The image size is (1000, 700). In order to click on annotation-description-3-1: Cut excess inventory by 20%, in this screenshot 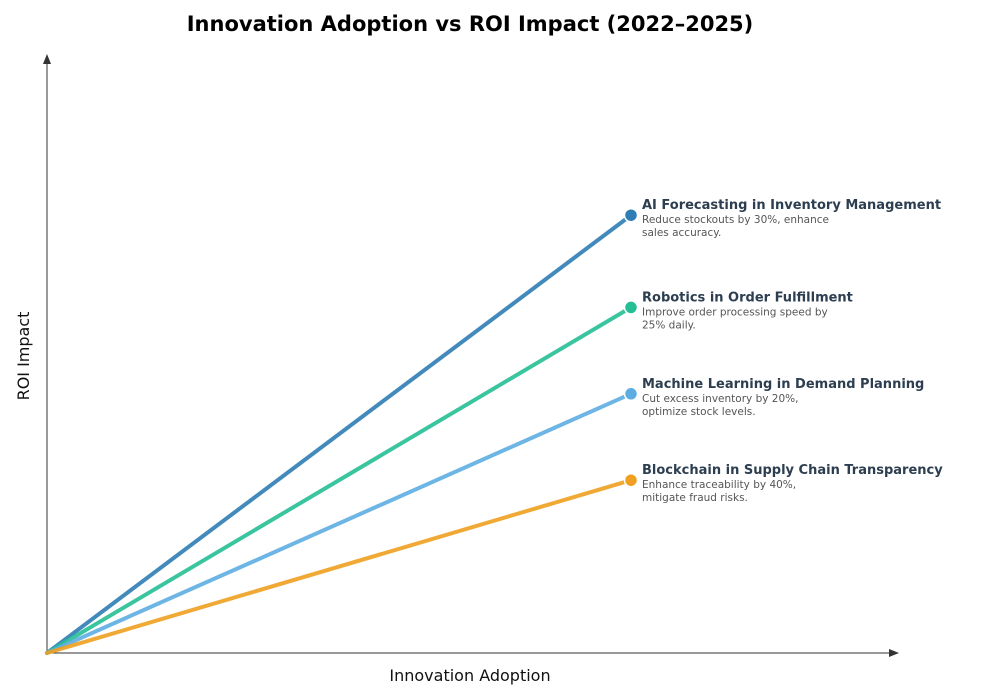, I will do `click(720, 399)`.